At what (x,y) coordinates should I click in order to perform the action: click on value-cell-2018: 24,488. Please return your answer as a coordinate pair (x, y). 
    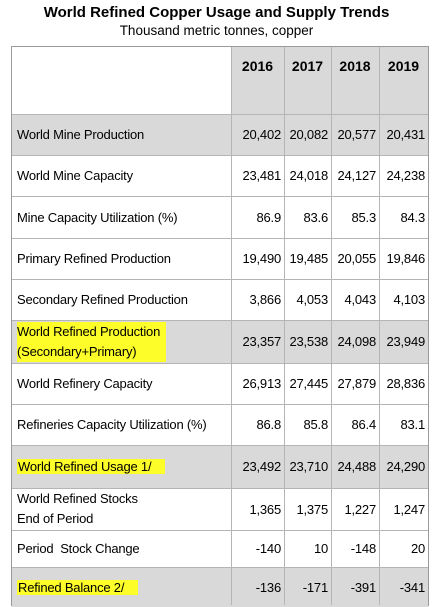
    Looking at the image, I should click on (356, 466).